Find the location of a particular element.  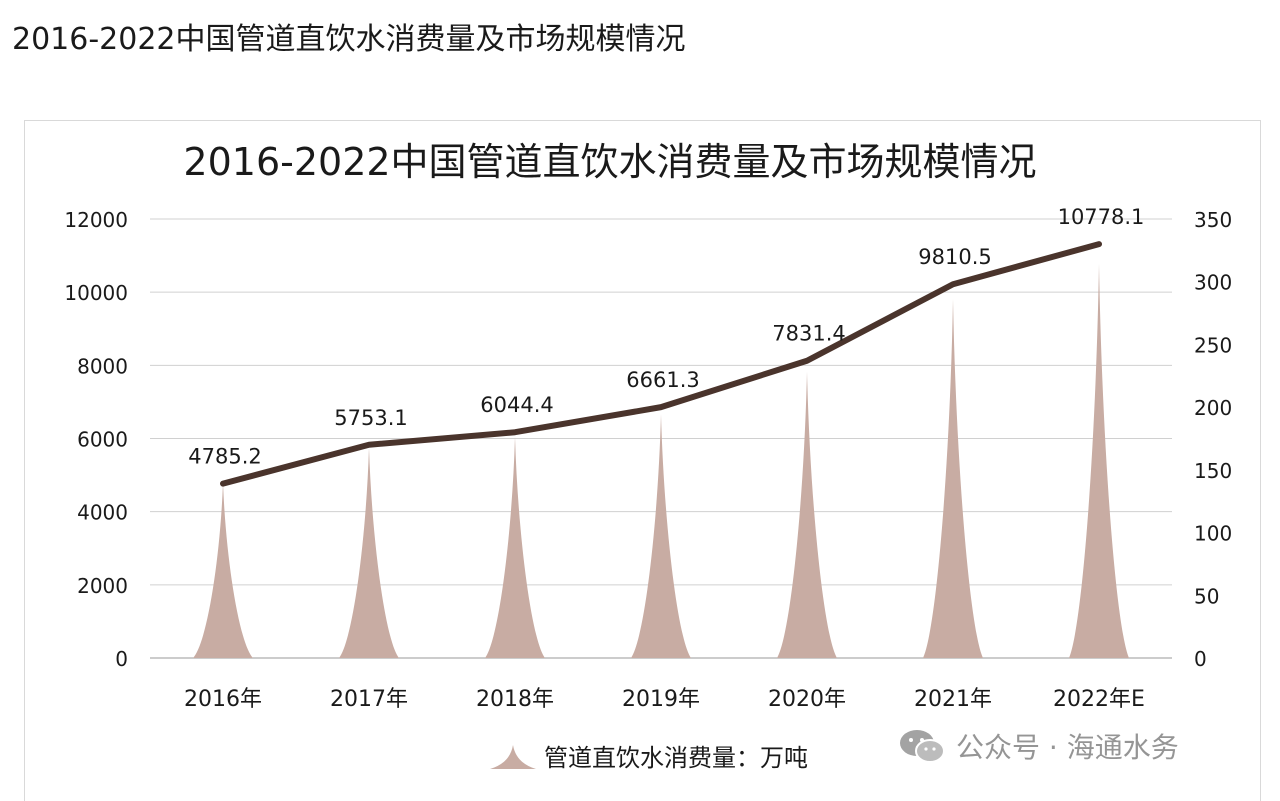

y-right-tick-label: 150 is located at coordinates (1213, 471).